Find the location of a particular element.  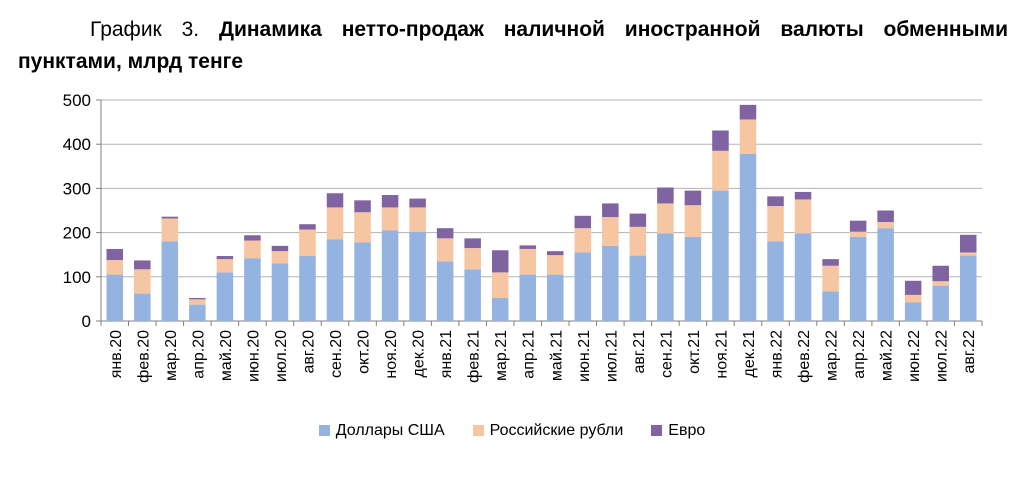

chart-legend: Доллары США Российские рубли Евро is located at coordinates (512, 431).